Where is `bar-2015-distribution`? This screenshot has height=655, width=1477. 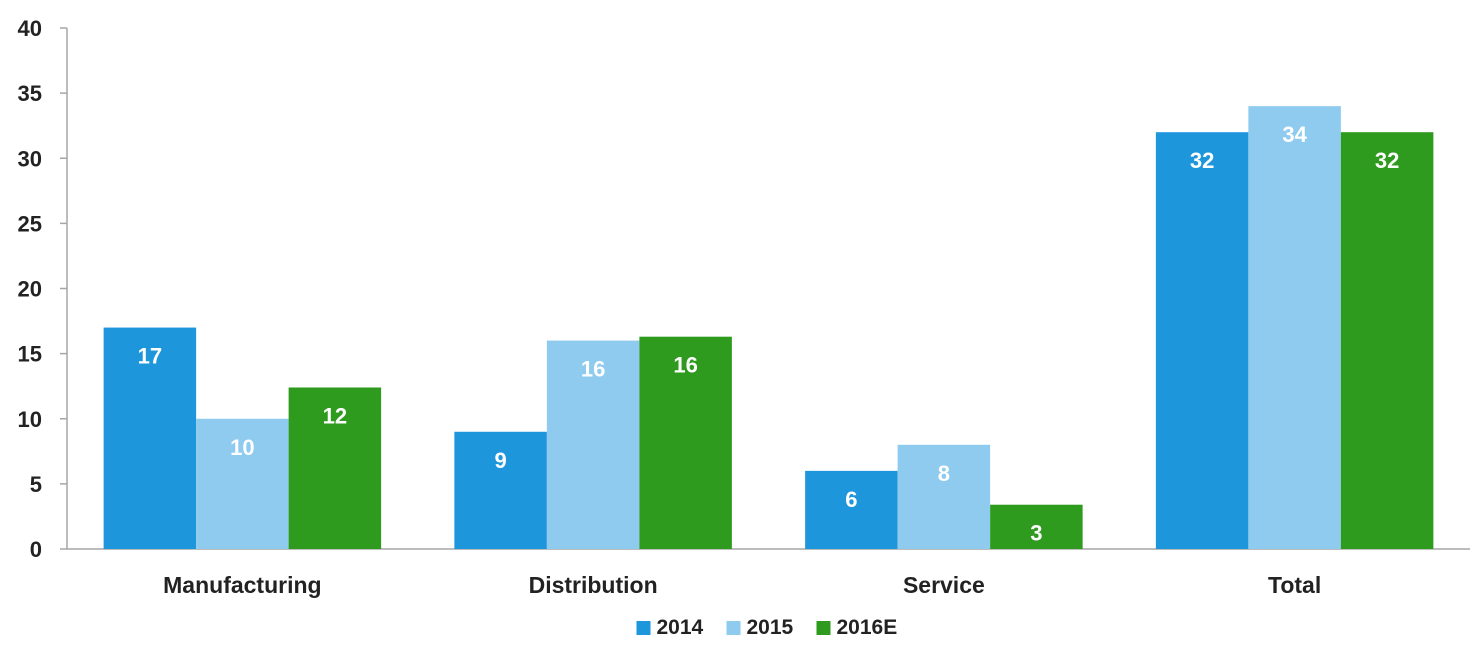 bar-2015-distribution is located at coordinates (593, 444).